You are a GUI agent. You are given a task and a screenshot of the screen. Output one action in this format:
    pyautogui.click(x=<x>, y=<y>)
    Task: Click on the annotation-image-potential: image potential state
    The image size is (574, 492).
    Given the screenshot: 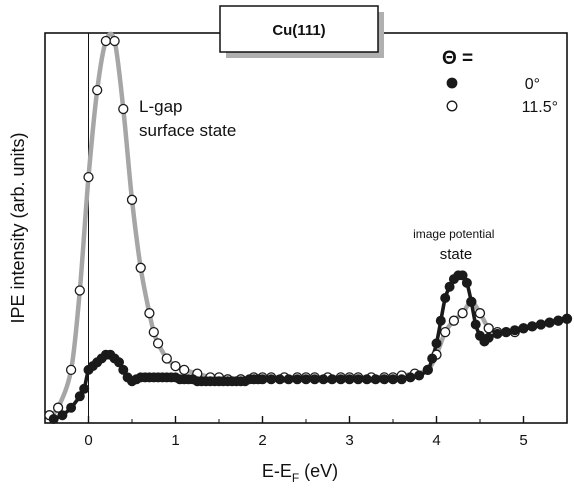 What is the action you would take?
    pyautogui.click(x=456, y=244)
    